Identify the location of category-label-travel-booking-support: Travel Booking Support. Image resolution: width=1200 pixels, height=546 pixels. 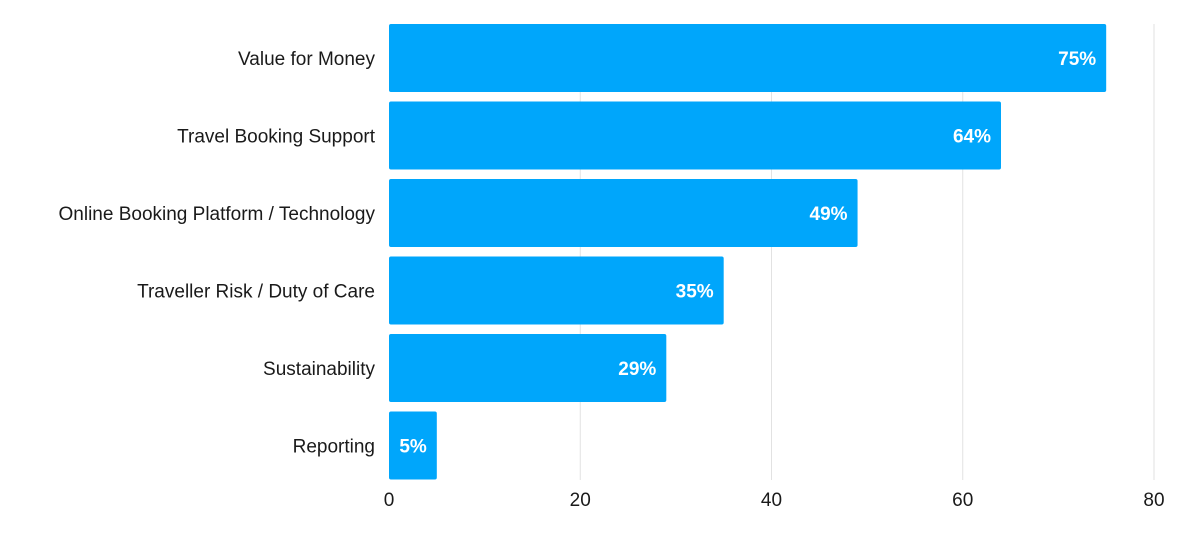
(276, 137).